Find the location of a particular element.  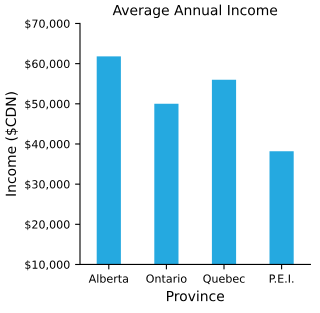

y-tick-label: $20,000 is located at coordinates (47, 225).